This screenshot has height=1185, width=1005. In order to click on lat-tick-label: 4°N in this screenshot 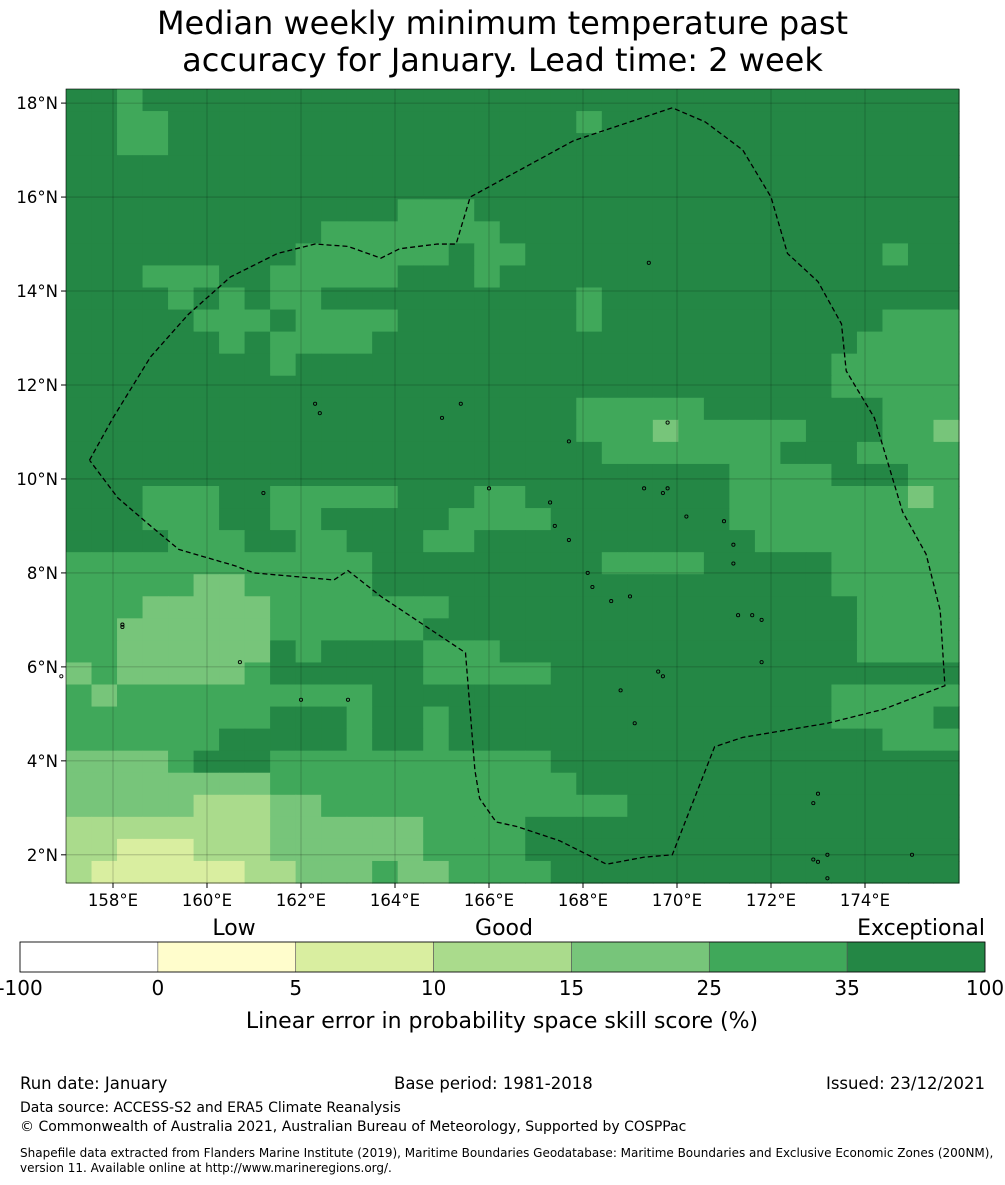, I will do `click(42, 761)`.